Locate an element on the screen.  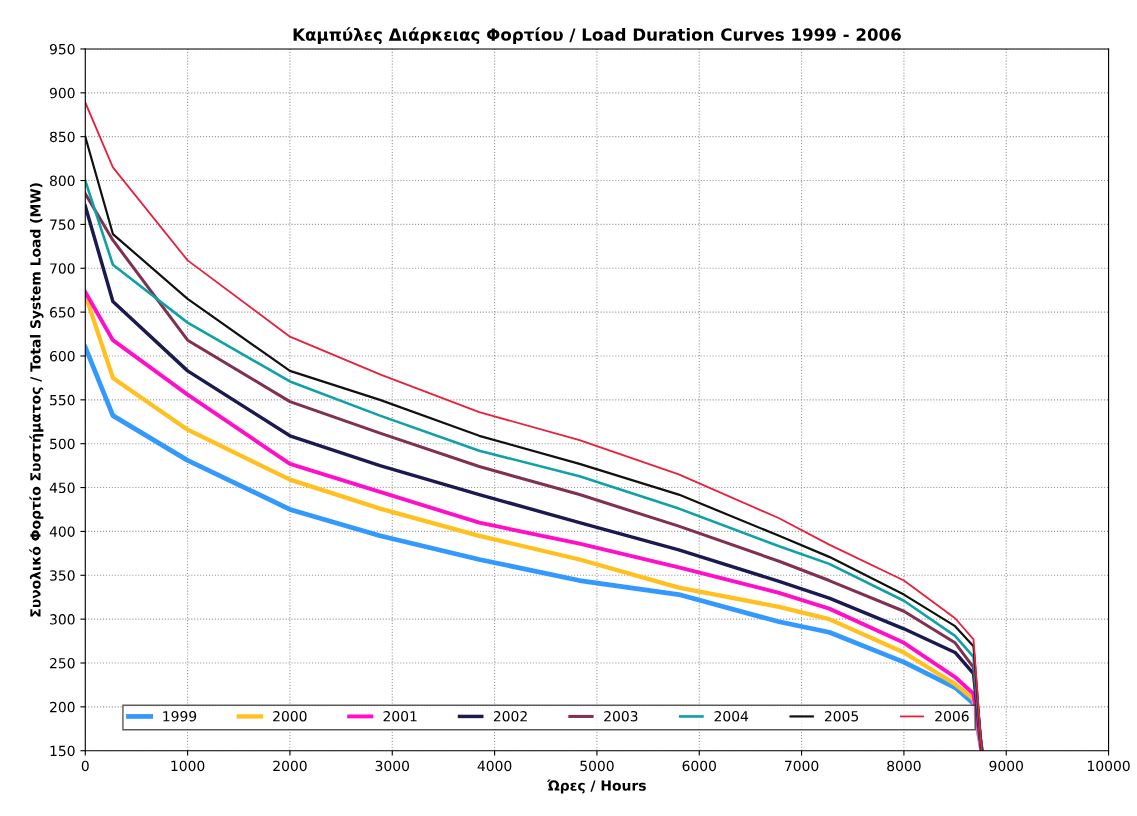
y-tick-label: 800 is located at coordinates (62, 181).